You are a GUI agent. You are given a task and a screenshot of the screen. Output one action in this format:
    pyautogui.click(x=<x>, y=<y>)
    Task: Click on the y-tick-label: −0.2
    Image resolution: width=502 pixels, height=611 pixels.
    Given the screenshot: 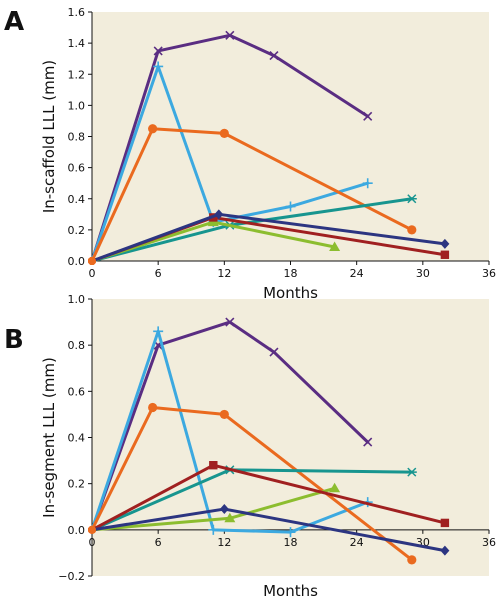 What is the action you would take?
    pyautogui.click(x=71, y=576)
    